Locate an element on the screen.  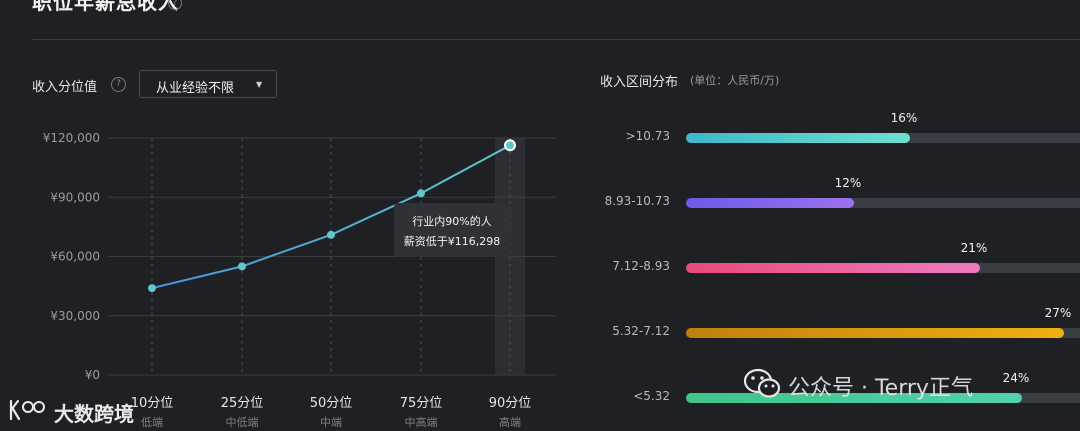
chart-tooltip: 行业内90%的人 薪资低于¥116,298 is located at coordinates (452, 230).